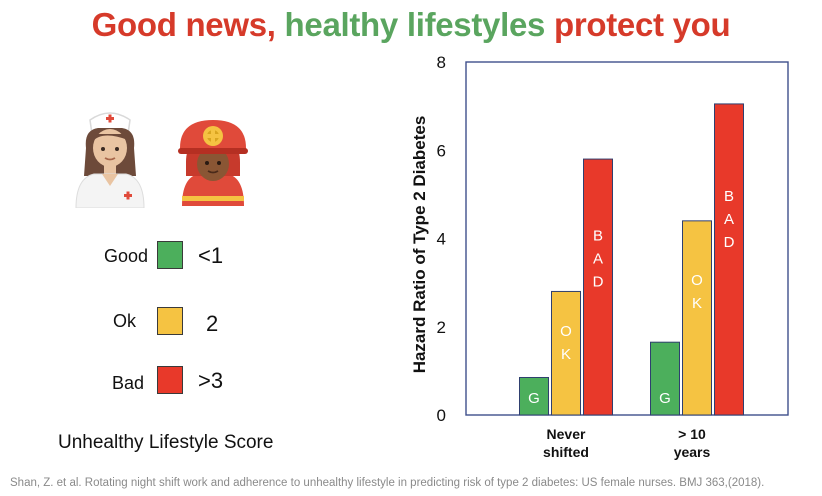 The width and height of the screenshot is (822, 496). Describe the element at coordinates (213, 163) in the screenshot. I see `firefighter-icon` at that location.